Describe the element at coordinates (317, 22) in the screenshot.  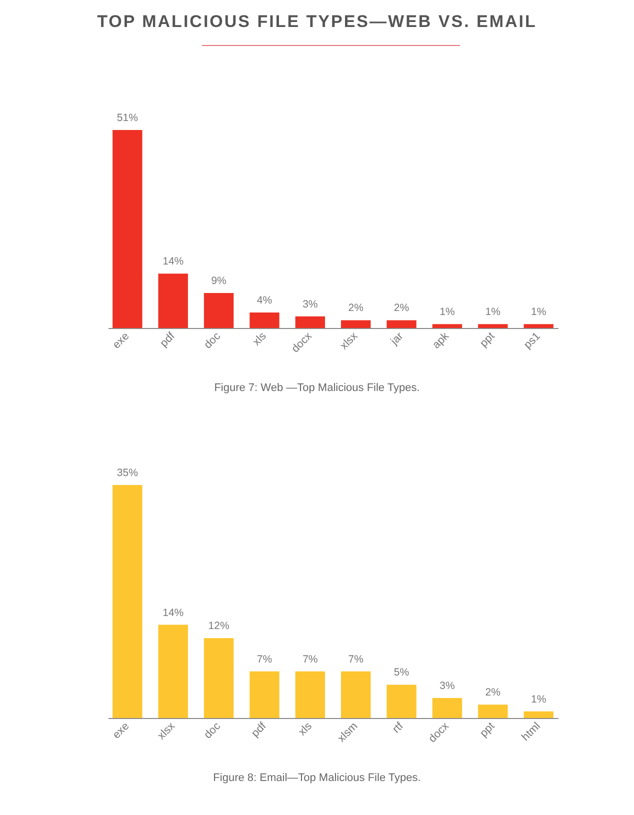
I see `chart-title: TOP MALICIOUS FILE TYPES—WEB VS. EMAIL` at that location.